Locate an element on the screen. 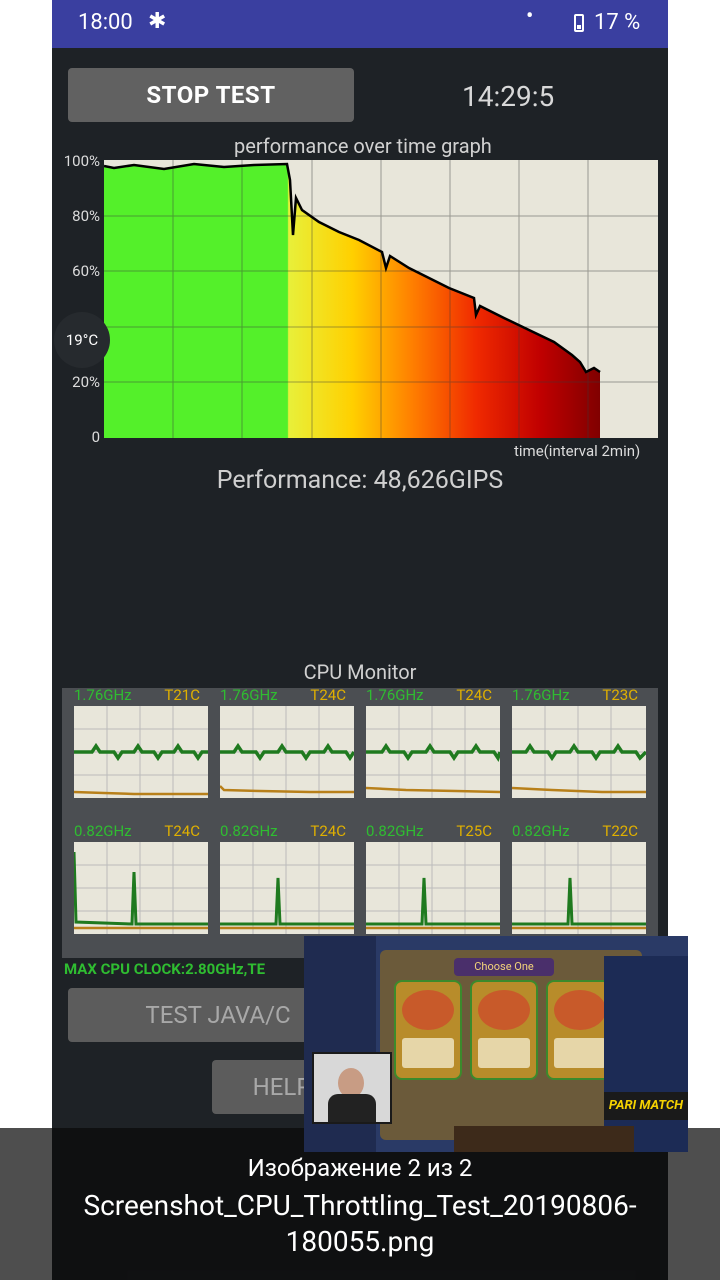 Image resolution: width=720 pixels, height=1280 pixels. cpu-core-7: 0.82GHz T25C is located at coordinates (432, 882).